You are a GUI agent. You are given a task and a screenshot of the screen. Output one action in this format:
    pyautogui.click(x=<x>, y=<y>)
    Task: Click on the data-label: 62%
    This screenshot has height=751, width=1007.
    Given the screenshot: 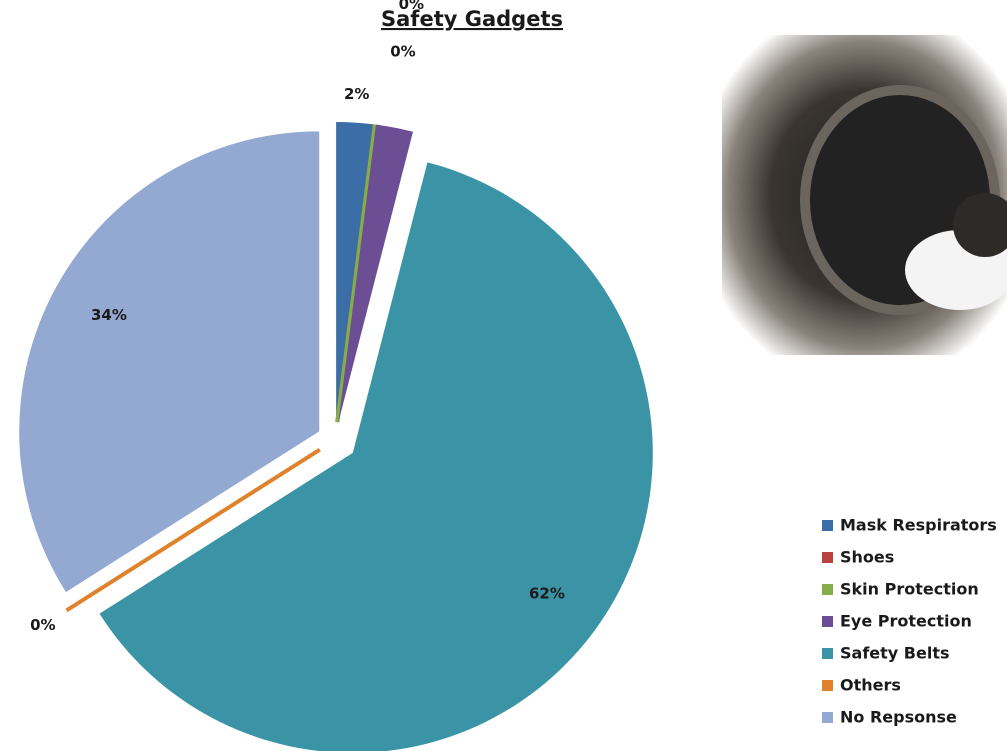 What is the action you would take?
    pyautogui.click(x=547, y=593)
    